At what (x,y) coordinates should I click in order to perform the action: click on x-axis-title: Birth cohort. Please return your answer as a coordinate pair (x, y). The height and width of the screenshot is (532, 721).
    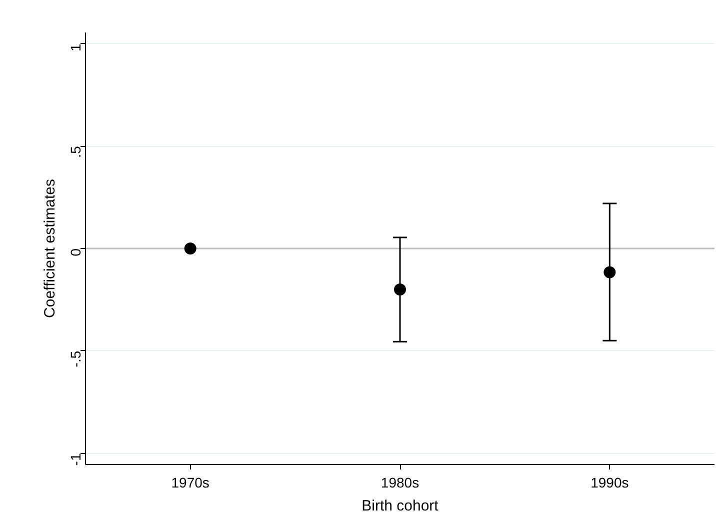
    Looking at the image, I should click on (401, 506).